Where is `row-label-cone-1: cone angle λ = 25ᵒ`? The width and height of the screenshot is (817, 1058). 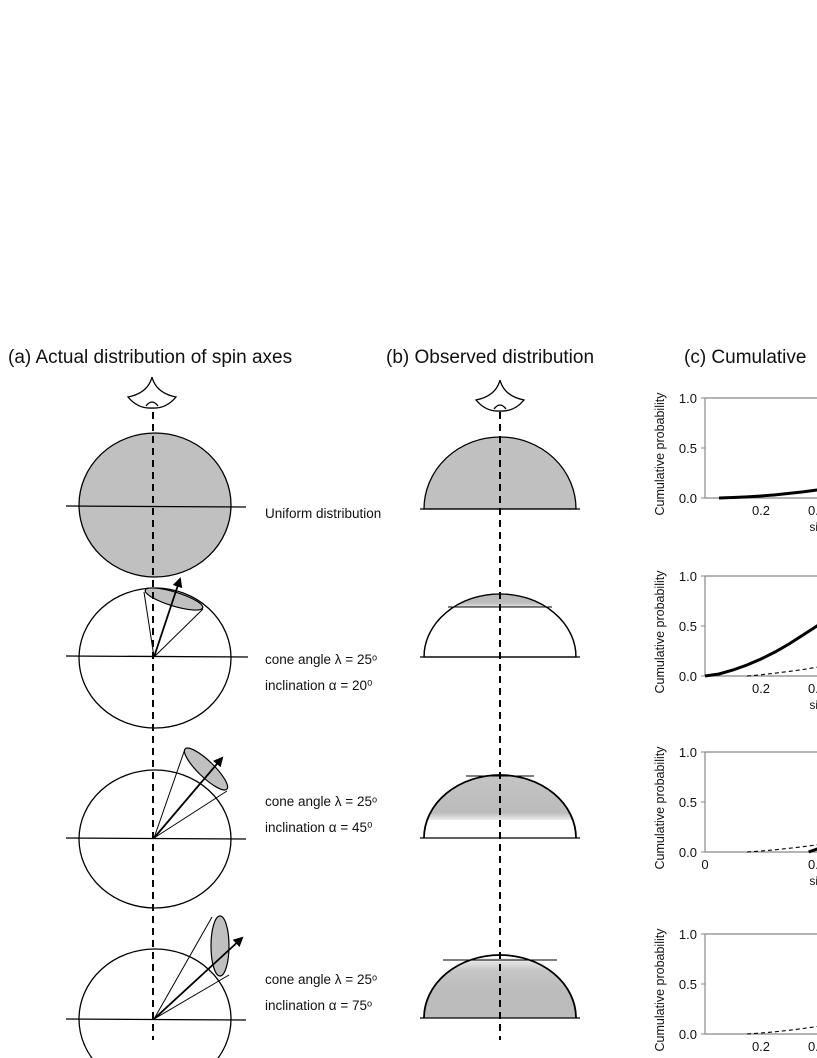
row-label-cone-1: cone angle λ = 25ᵒ is located at coordinates (321, 659).